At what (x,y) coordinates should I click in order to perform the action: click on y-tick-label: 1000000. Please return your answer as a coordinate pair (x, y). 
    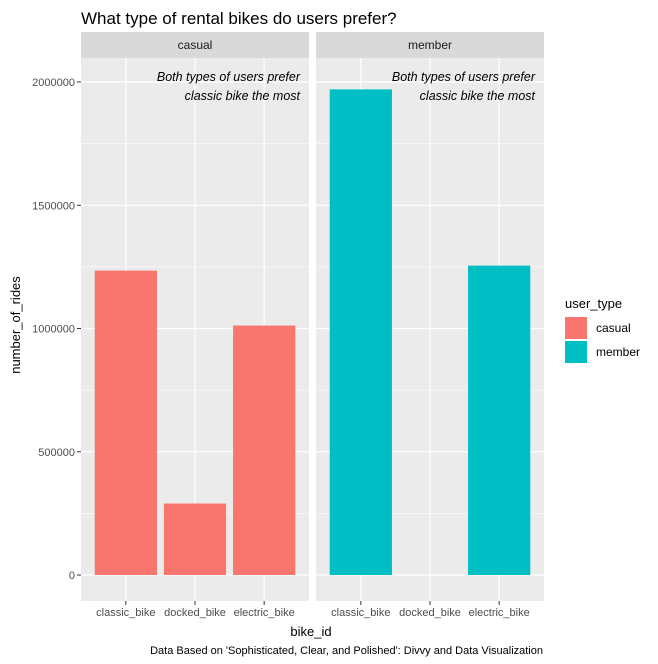
    Looking at the image, I should click on (53, 330).